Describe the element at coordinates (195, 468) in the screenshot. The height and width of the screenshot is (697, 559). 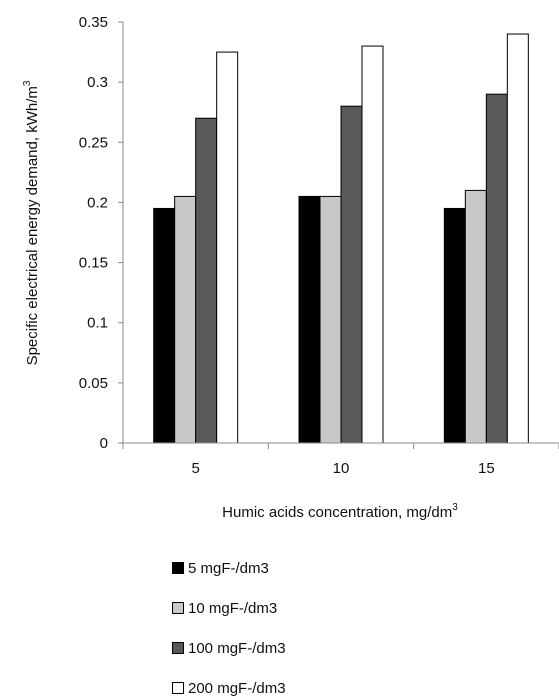
I see `x-tick-label: 5` at that location.